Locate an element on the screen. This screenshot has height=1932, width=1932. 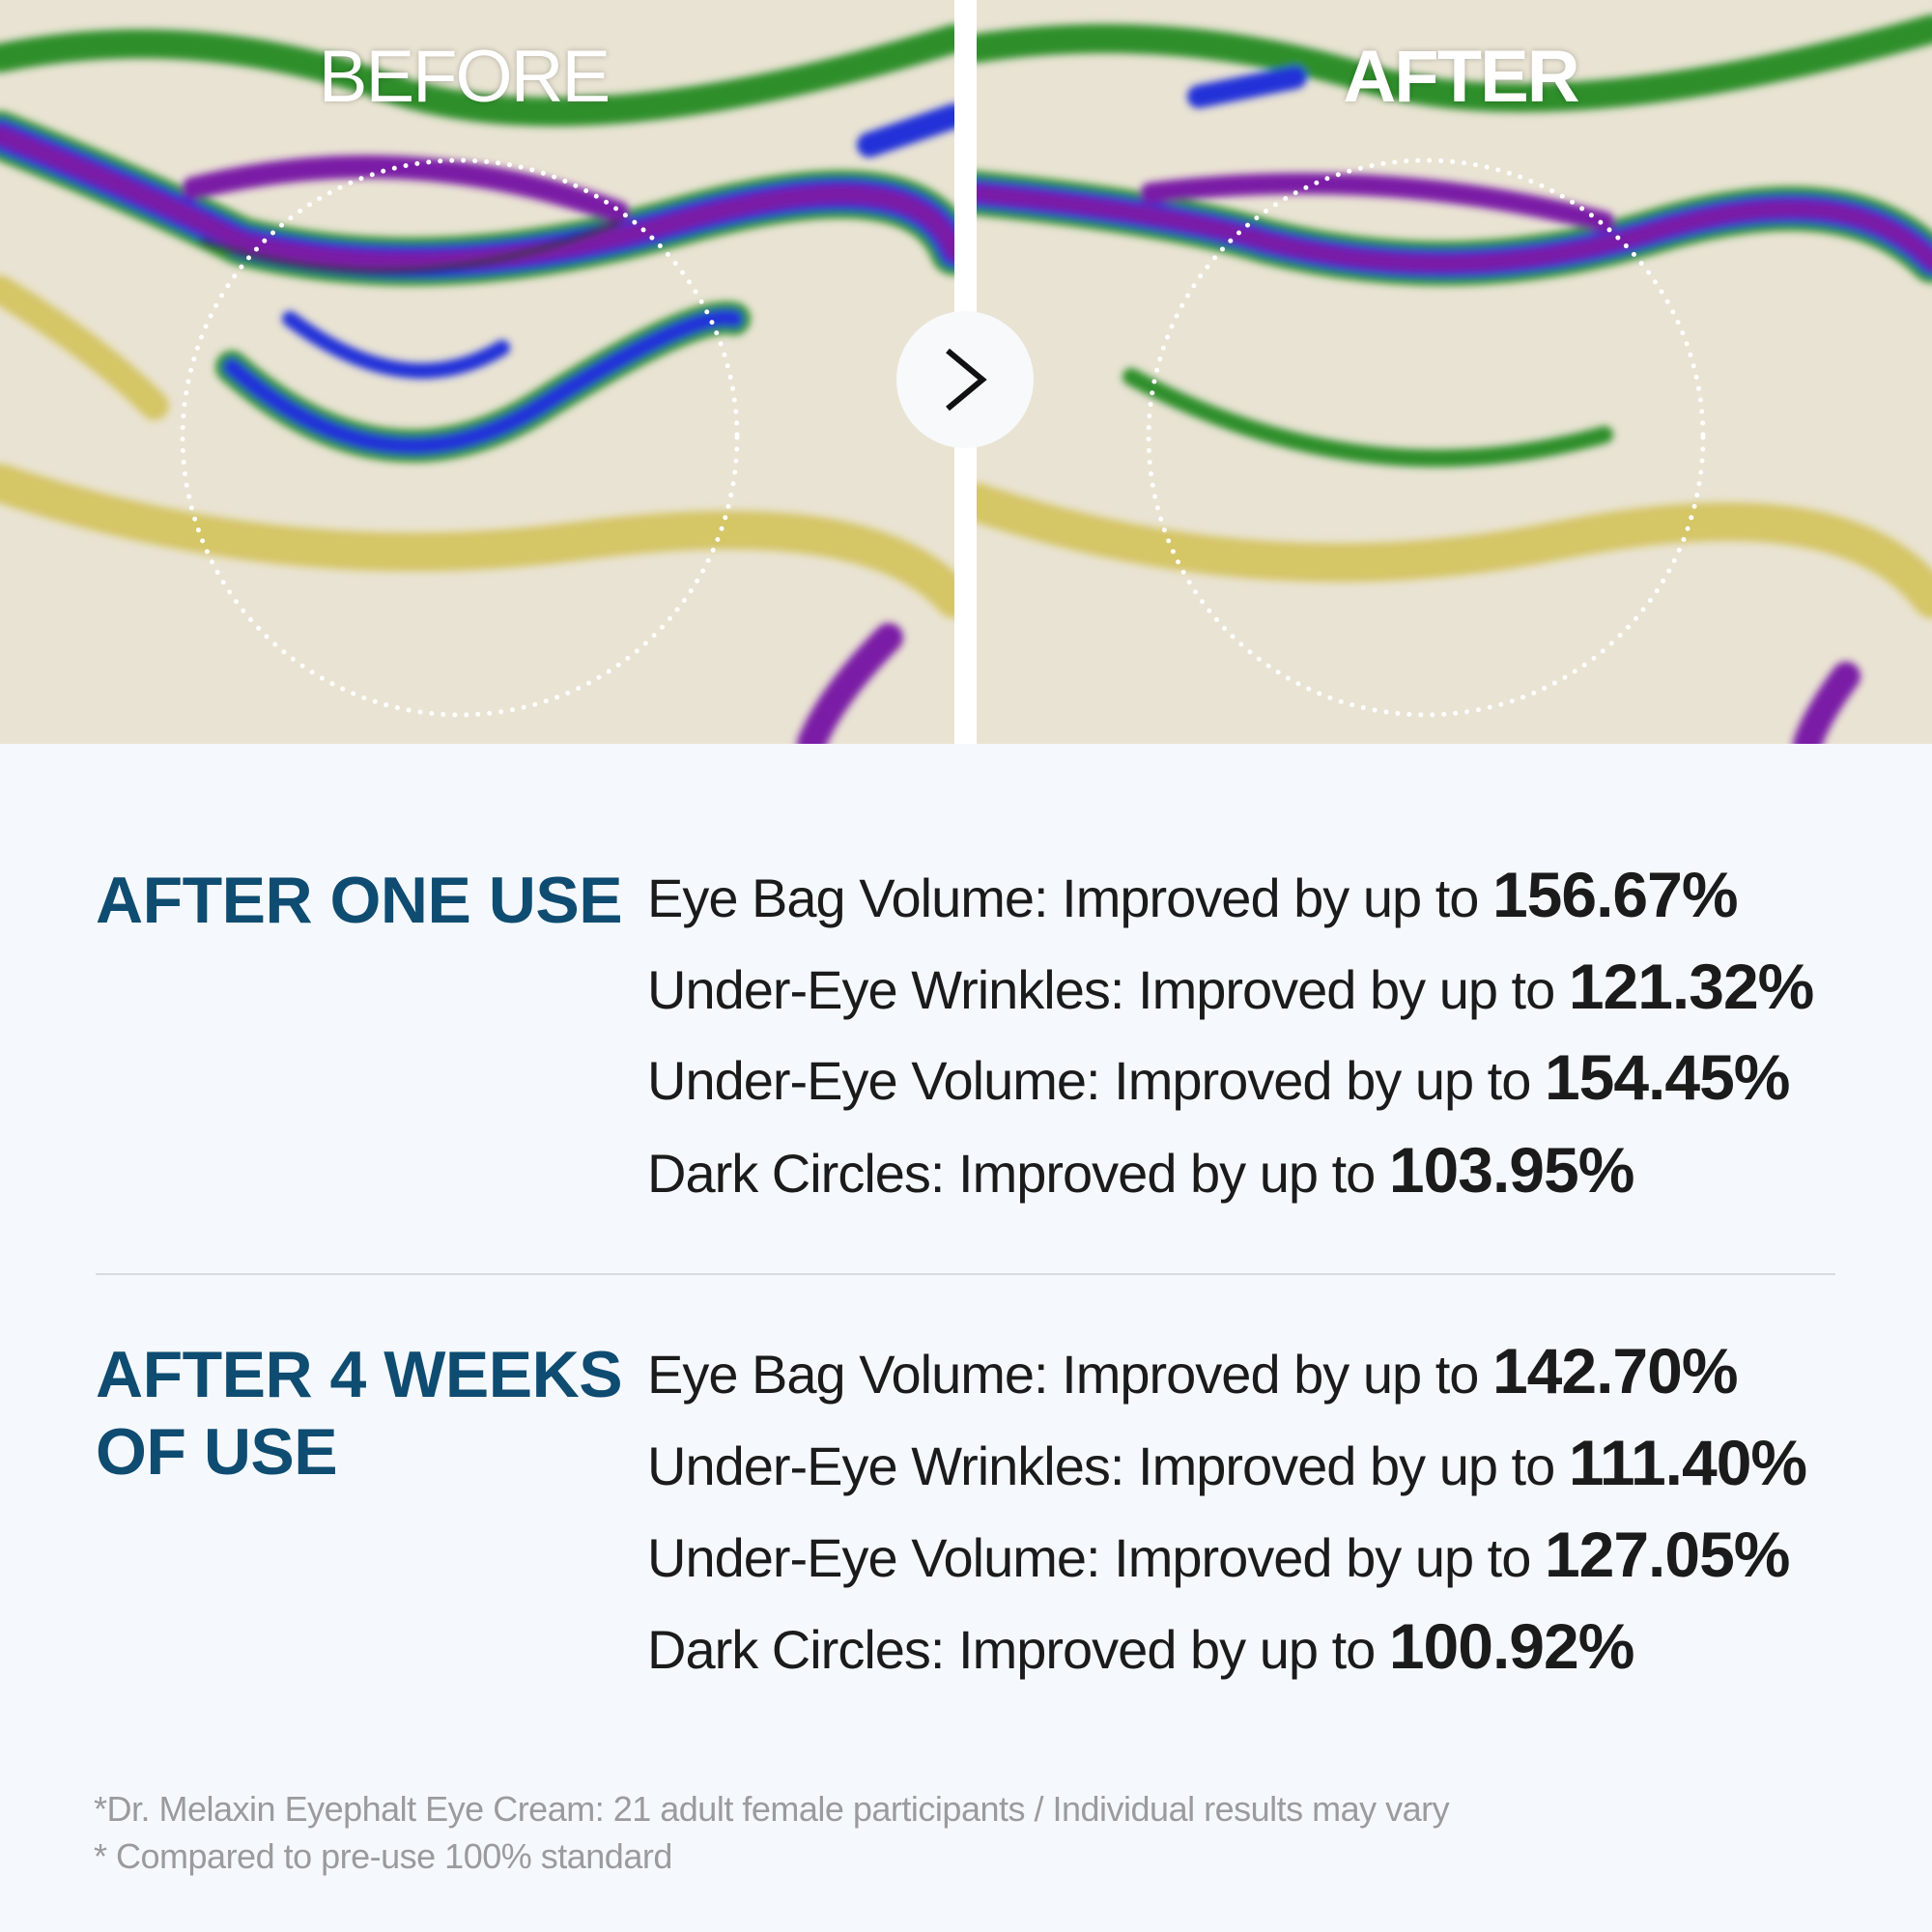
result-item: Dark Circles: Improved by up to 103.95% is located at coordinates (1140, 1170).